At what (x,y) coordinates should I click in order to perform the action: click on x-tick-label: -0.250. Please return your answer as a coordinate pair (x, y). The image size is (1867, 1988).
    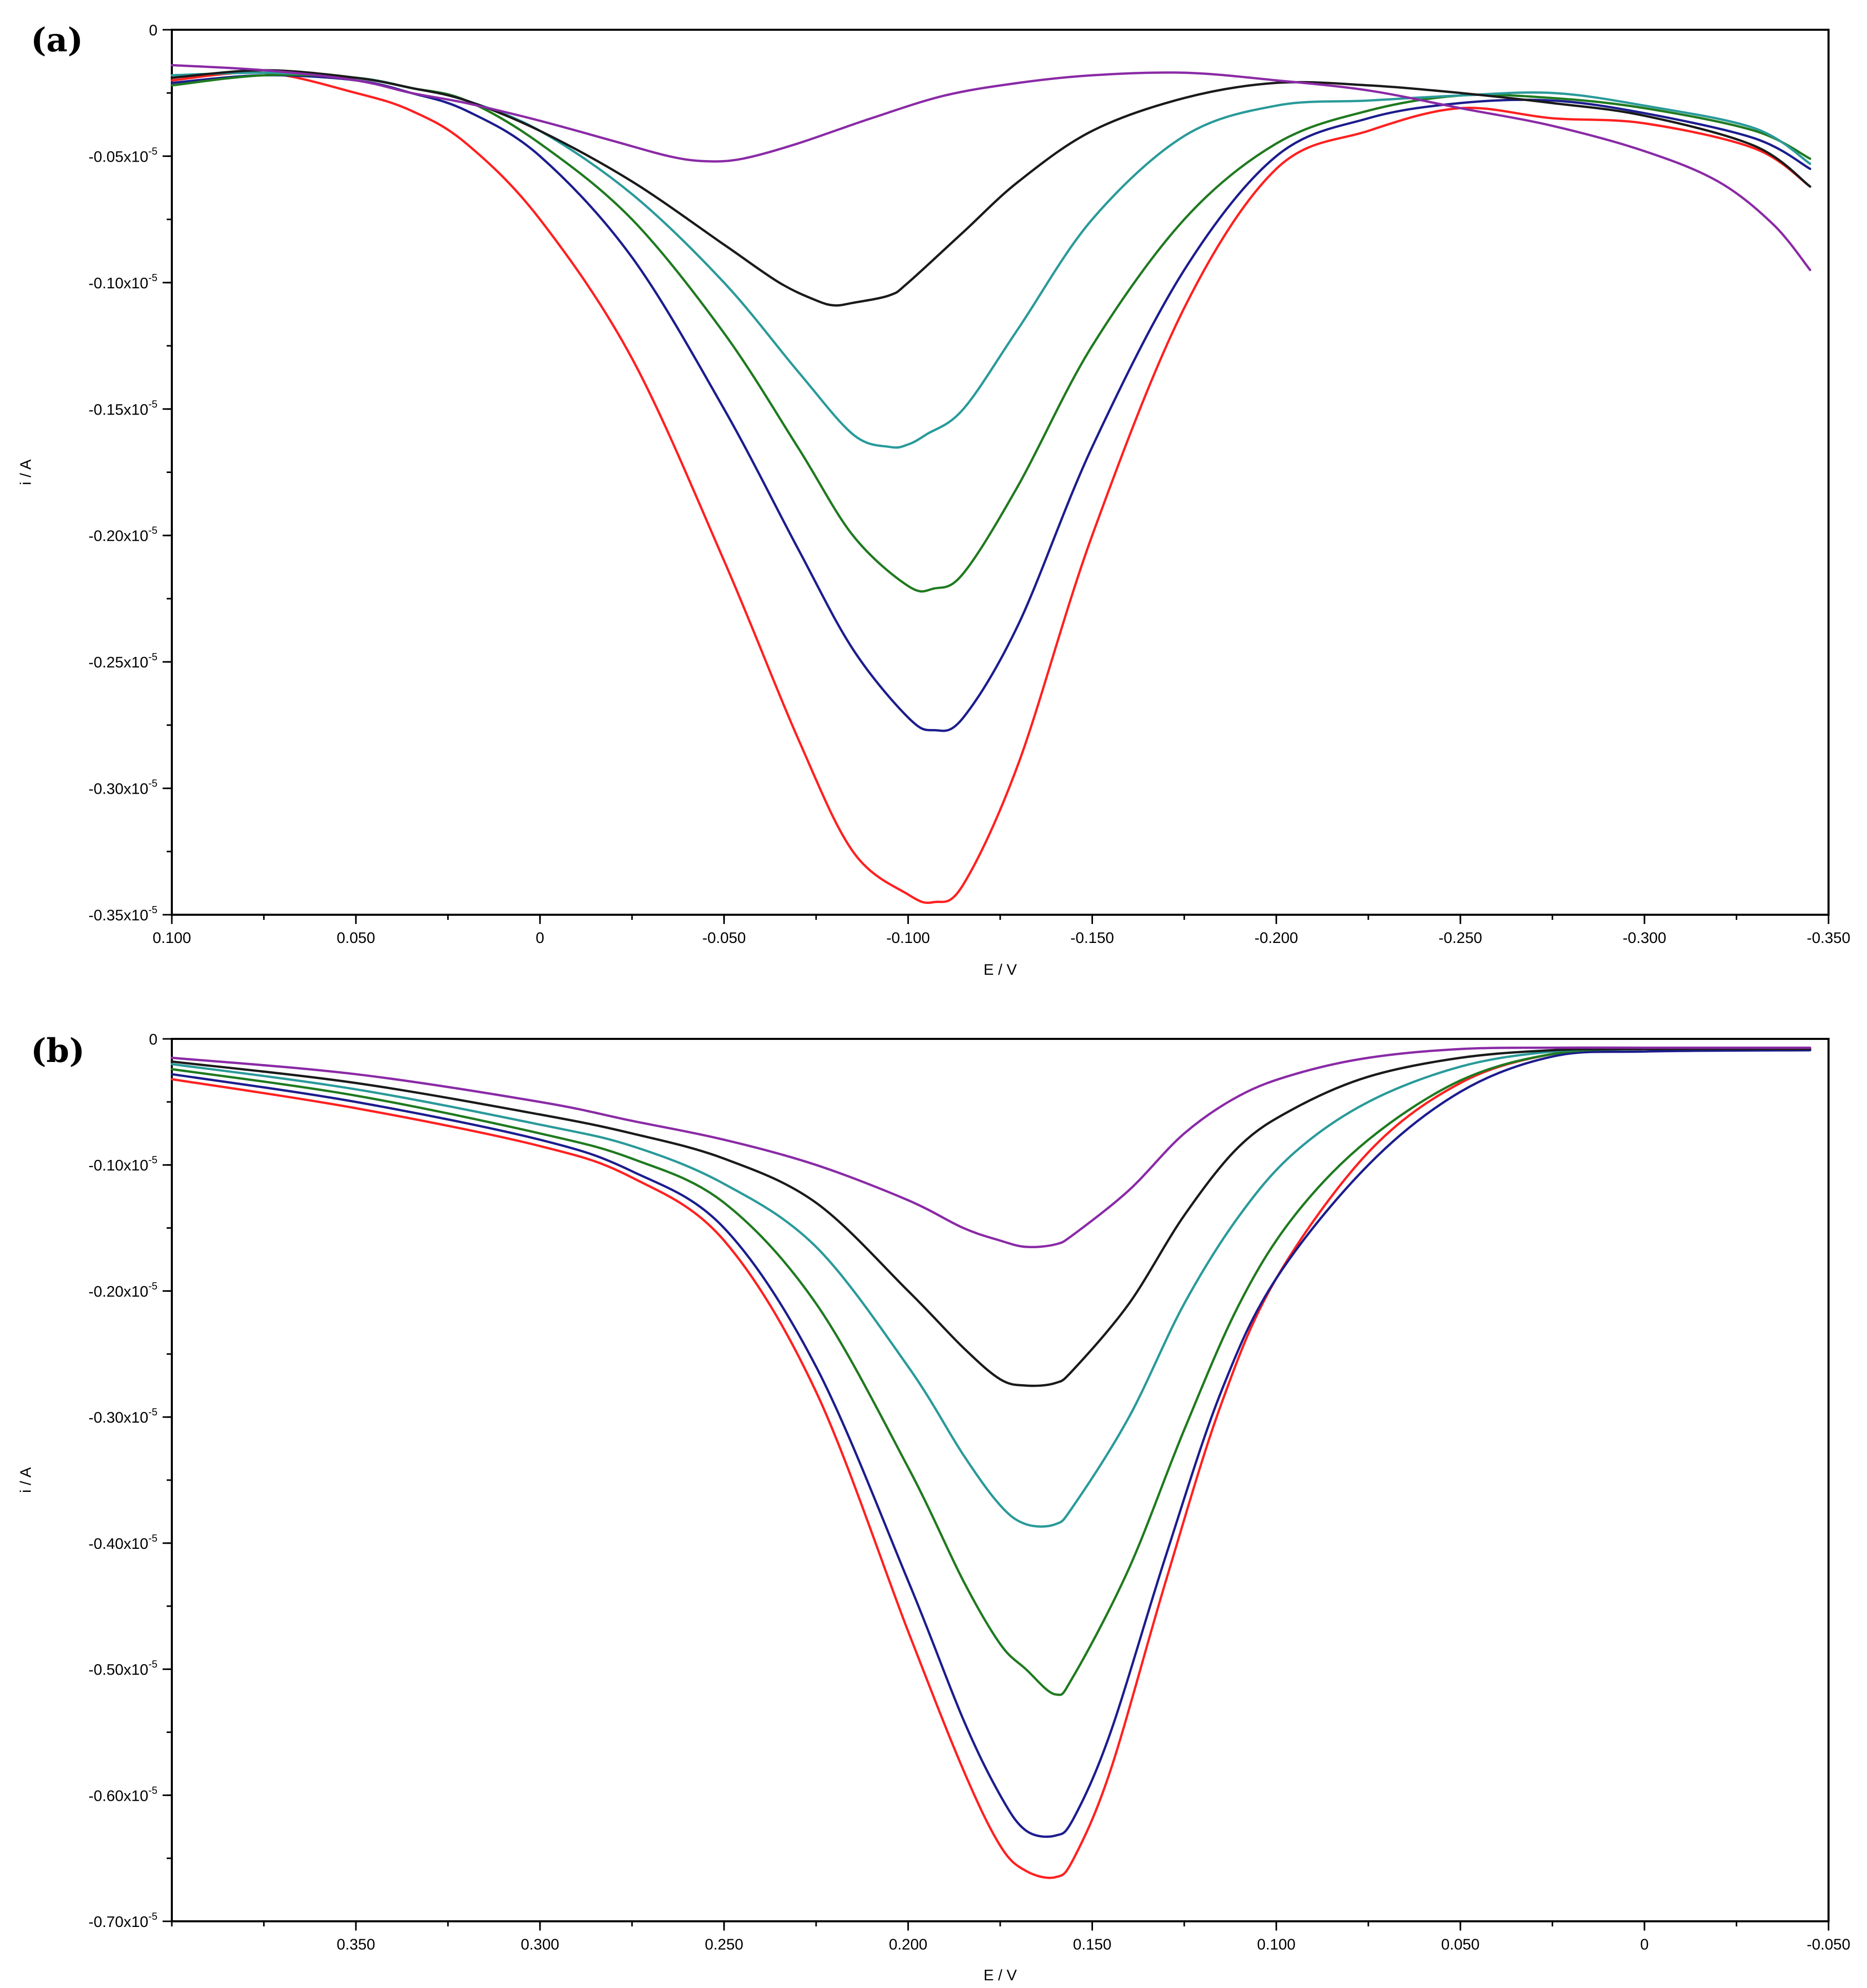
    Looking at the image, I should click on (1460, 939).